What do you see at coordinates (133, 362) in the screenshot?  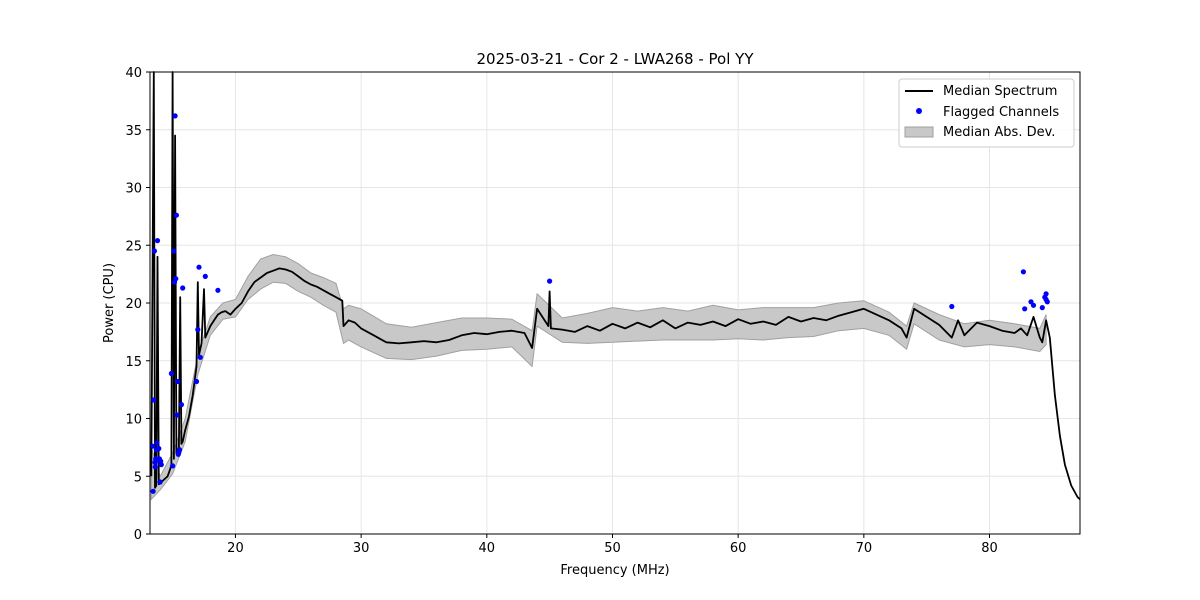 I see `y-tick-label: 15` at bounding box center [133, 362].